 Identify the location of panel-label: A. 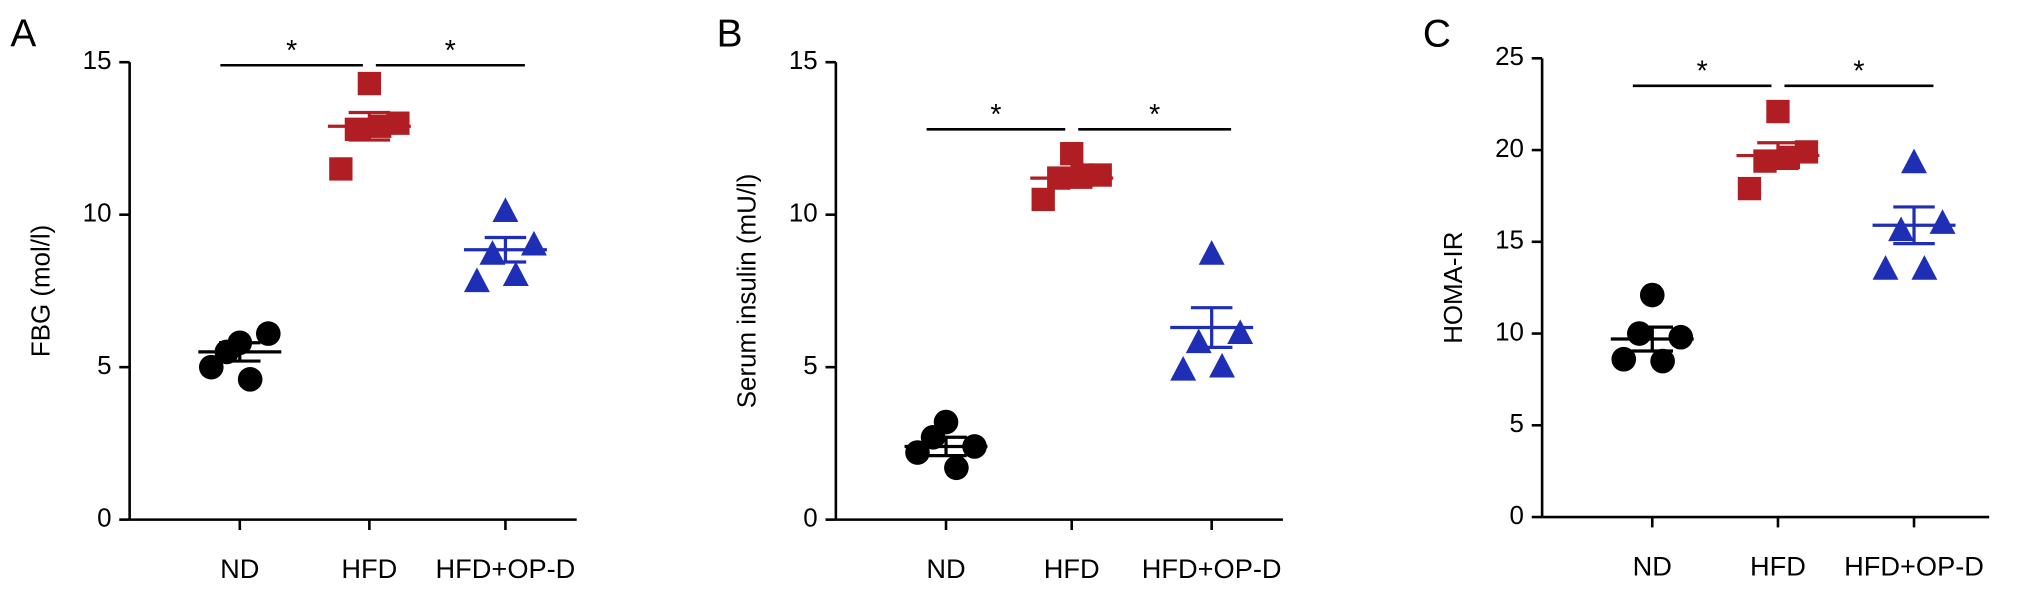
(23, 34).